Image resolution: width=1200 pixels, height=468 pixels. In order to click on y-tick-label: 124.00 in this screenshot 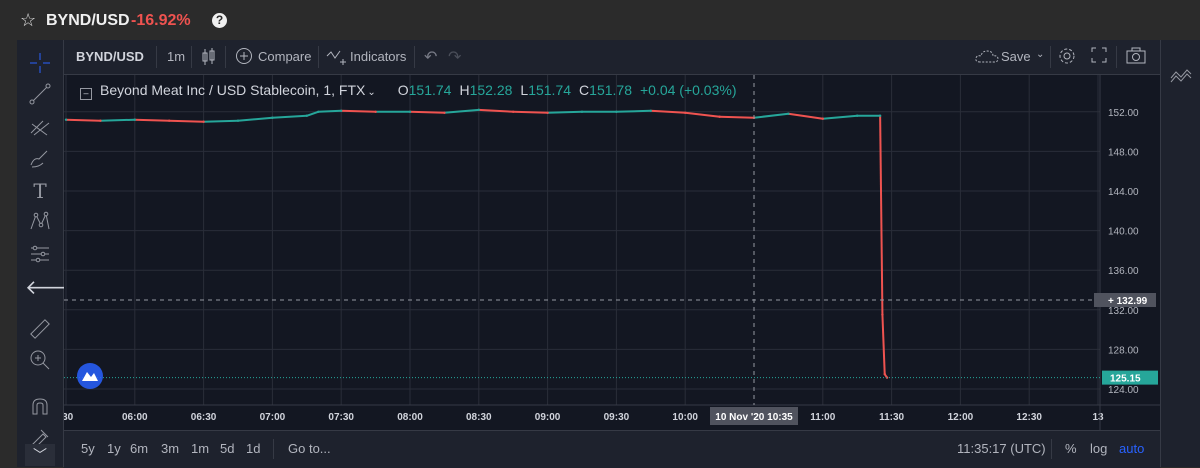, I will do `click(1123, 390)`.